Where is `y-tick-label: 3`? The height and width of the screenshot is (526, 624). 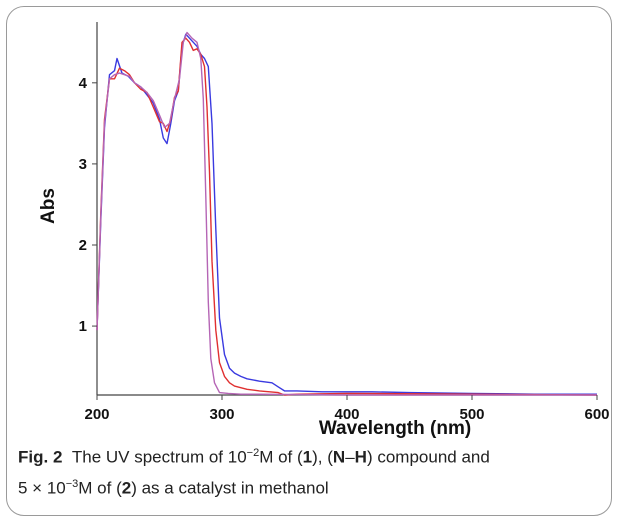
y-tick-label: 3 is located at coordinates (83, 164).